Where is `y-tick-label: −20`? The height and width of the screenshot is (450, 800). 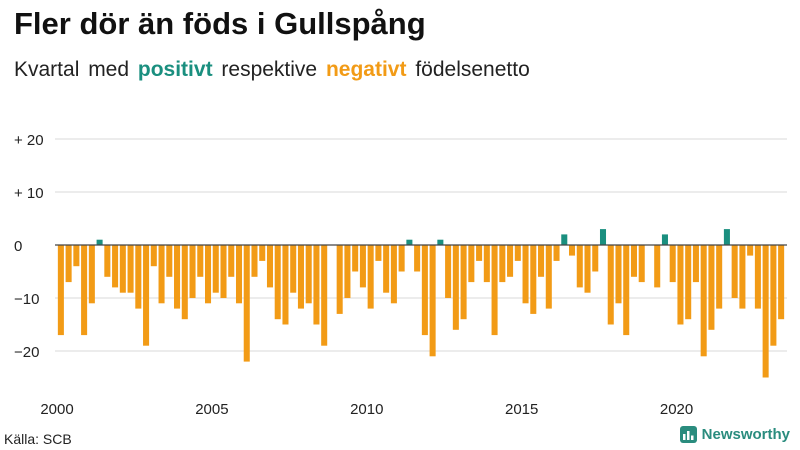
y-tick-label: −20 is located at coordinates (26, 352).